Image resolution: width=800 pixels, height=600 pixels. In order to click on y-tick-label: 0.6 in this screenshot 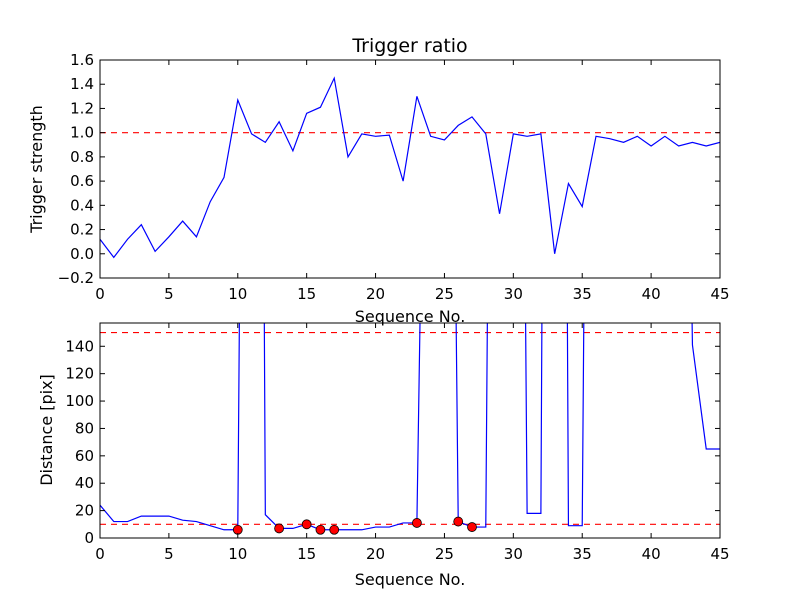, I will do `click(82, 181)`.